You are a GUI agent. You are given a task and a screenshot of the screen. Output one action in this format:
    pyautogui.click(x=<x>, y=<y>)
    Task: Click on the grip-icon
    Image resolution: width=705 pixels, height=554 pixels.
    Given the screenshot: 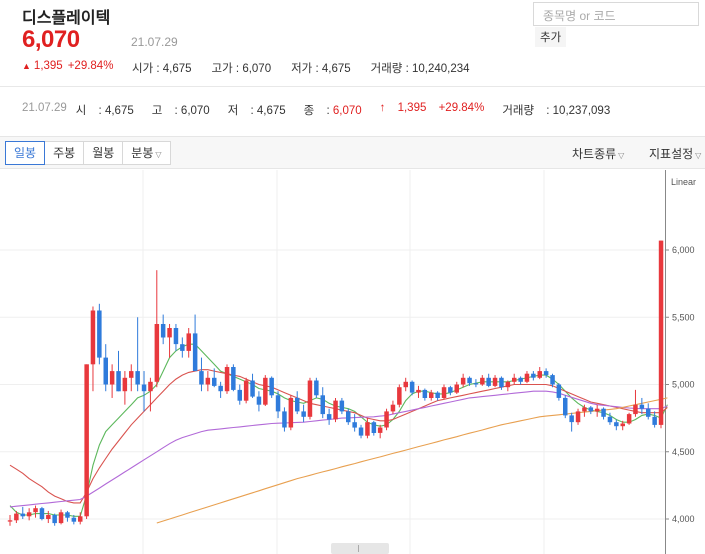 What is the action you would take?
    pyautogui.click(x=358, y=548)
    